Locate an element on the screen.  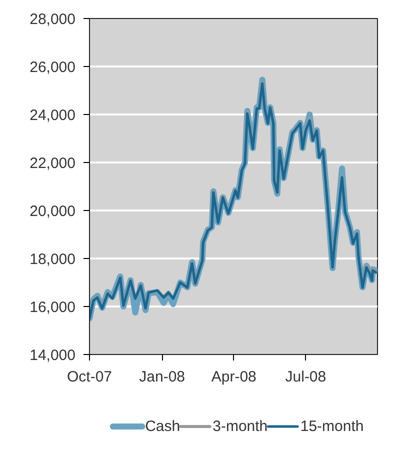
x-tick-label: Oct-07 is located at coordinates (89, 377).